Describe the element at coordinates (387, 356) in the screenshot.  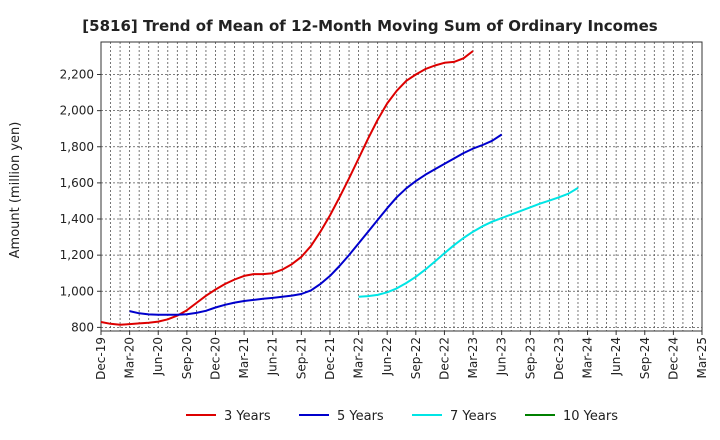
I see `x-tick-label: Jun-22` at that location.